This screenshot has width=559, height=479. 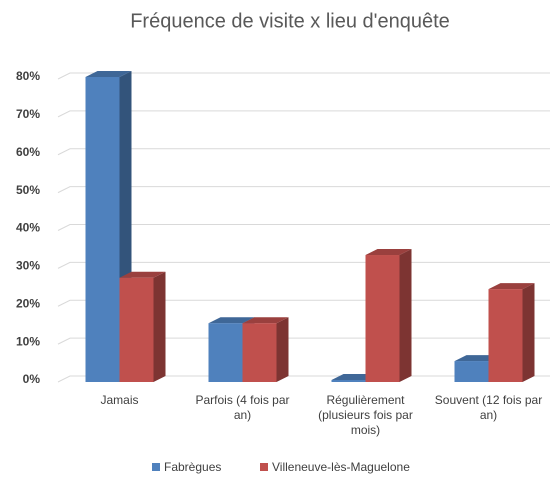 What do you see at coordinates (28, 341) in the screenshot?
I see `y-tick-label: 10%` at bounding box center [28, 341].